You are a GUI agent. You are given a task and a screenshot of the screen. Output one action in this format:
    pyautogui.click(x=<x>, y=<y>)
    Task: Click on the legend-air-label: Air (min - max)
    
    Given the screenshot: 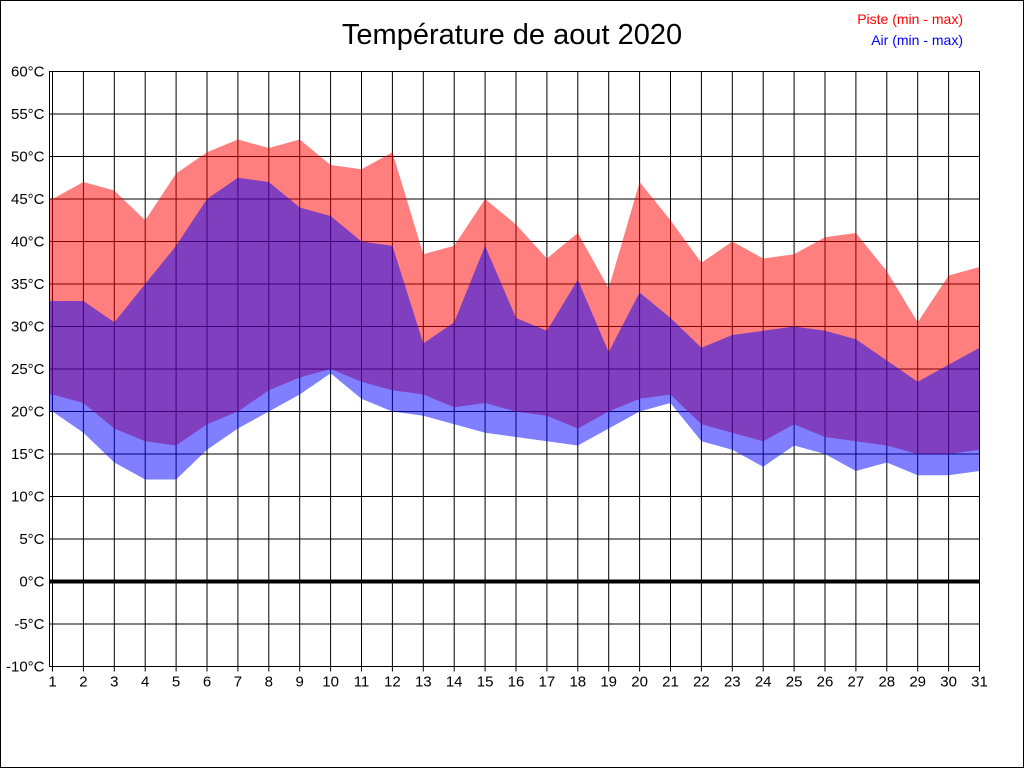 What is the action you would take?
    pyautogui.click(x=917, y=40)
    